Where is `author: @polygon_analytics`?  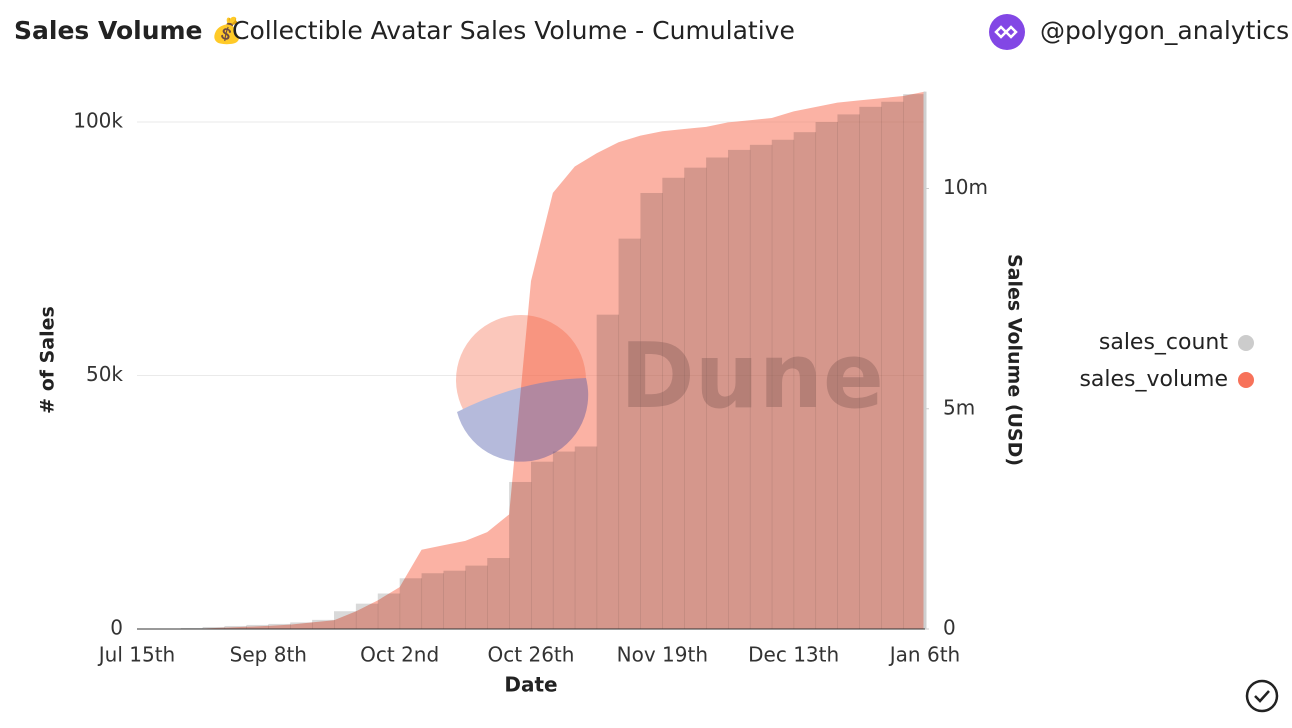
author: @polygon_analytics is located at coordinates (1164, 30).